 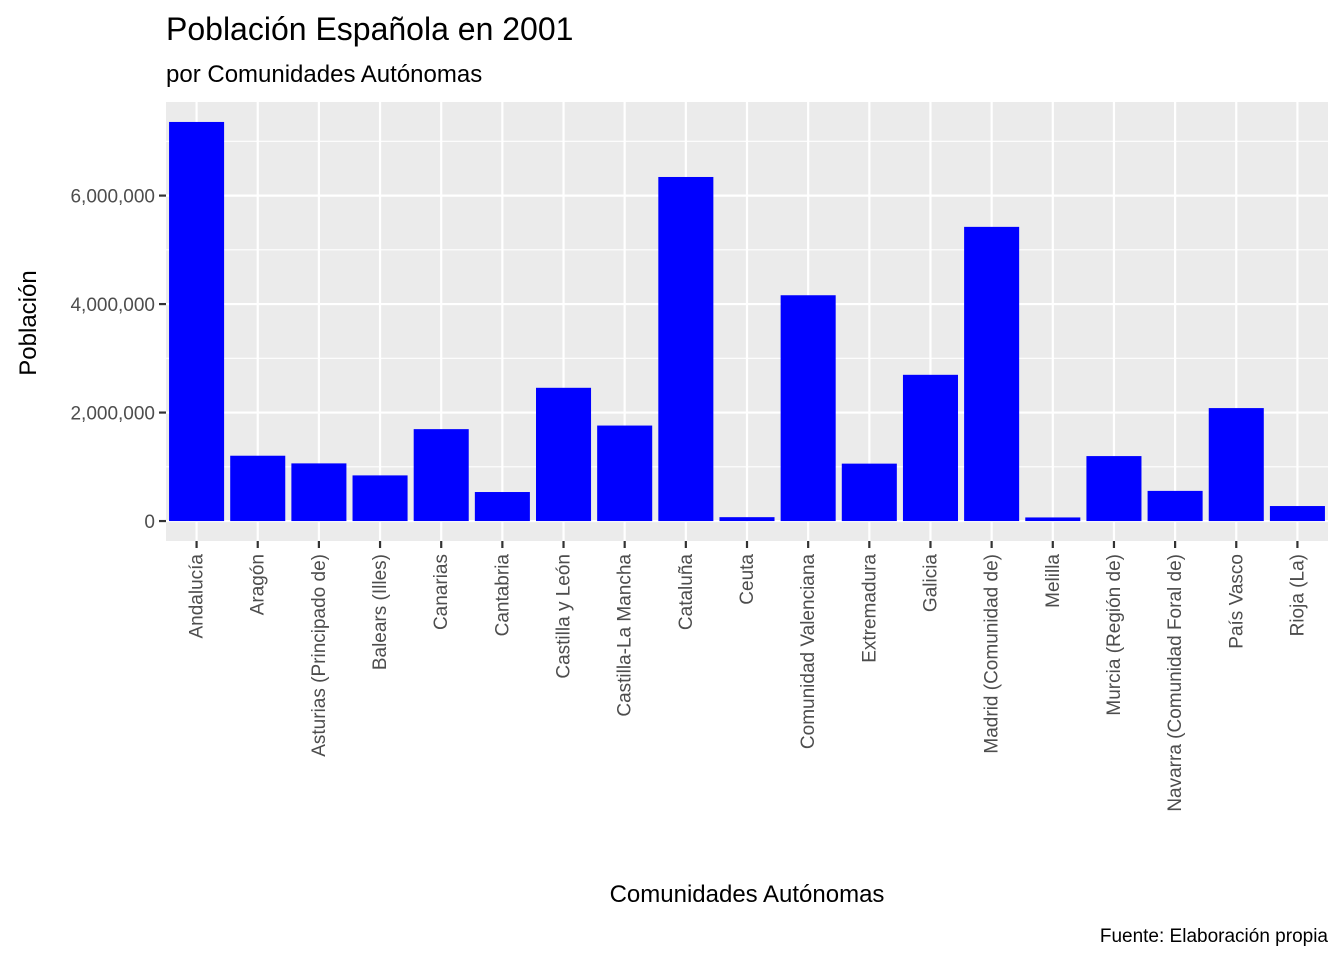 What do you see at coordinates (502, 595) in the screenshot?
I see `x-tick-label: Cantabria` at bounding box center [502, 595].